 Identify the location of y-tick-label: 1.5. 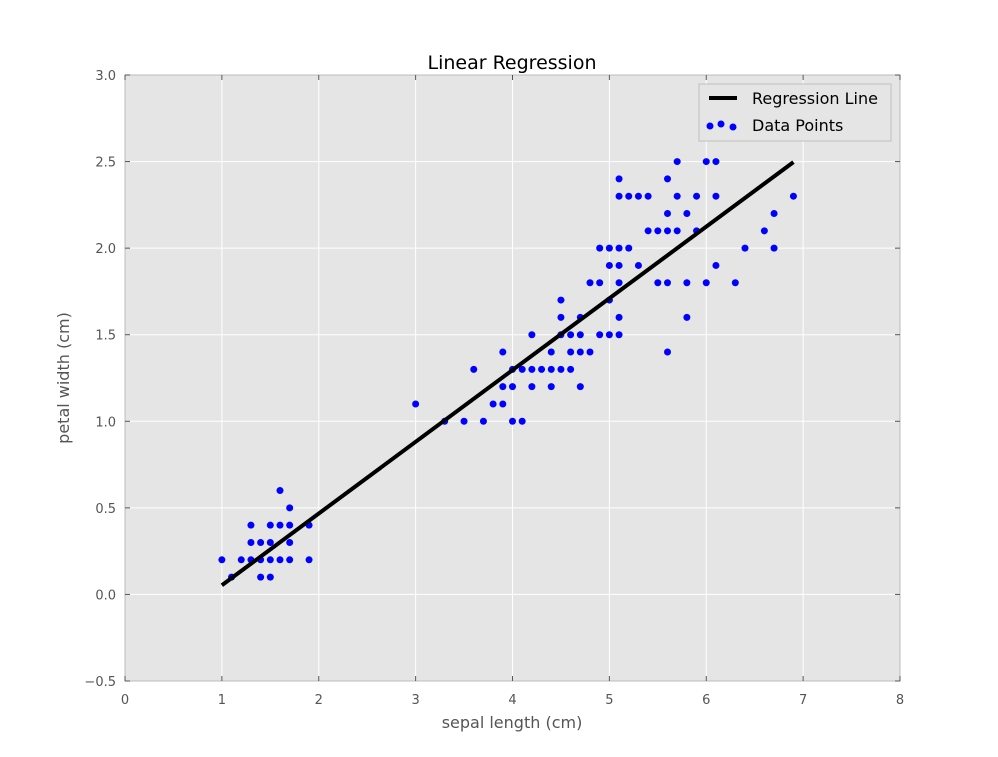
(105, 336).